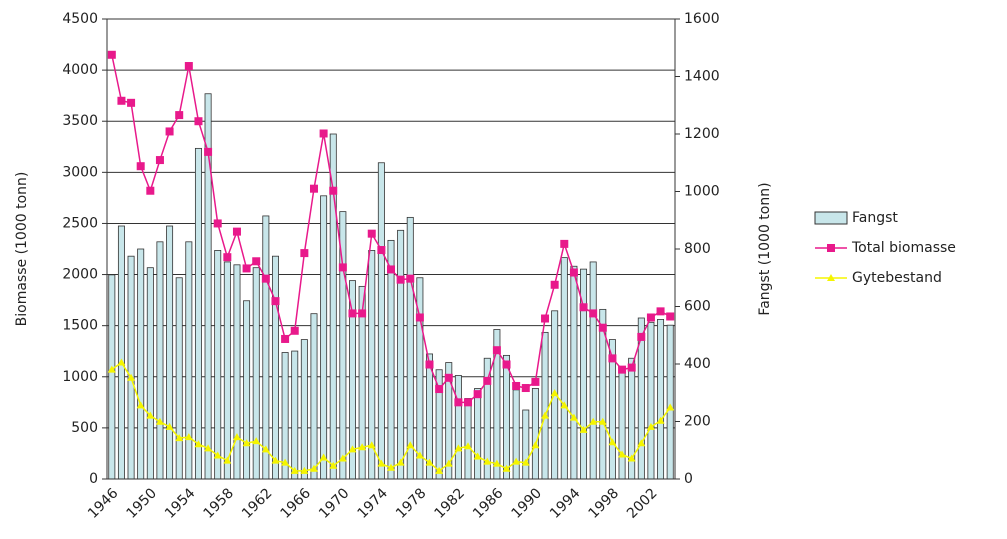 This screenshot has width=1007, height=539. I want to click on legend-marker, so click(831, 277).